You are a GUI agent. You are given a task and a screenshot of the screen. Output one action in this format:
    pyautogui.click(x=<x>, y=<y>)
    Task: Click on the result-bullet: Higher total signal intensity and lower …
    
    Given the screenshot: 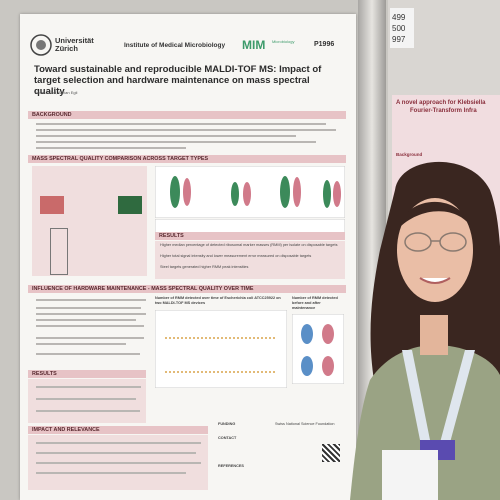 What is the action you would take?
    pyautogui.click(x=236, y=256)
    